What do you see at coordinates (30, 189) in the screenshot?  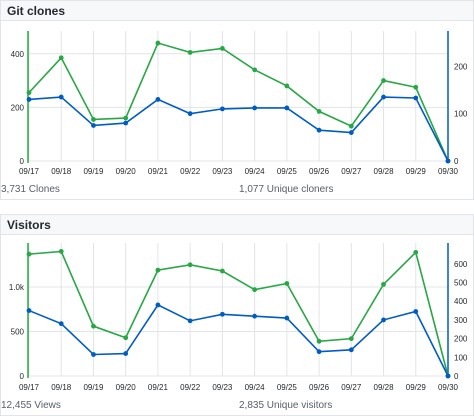 I see `clones-total: 3,731 Clones` at bounding box center [30, 189].